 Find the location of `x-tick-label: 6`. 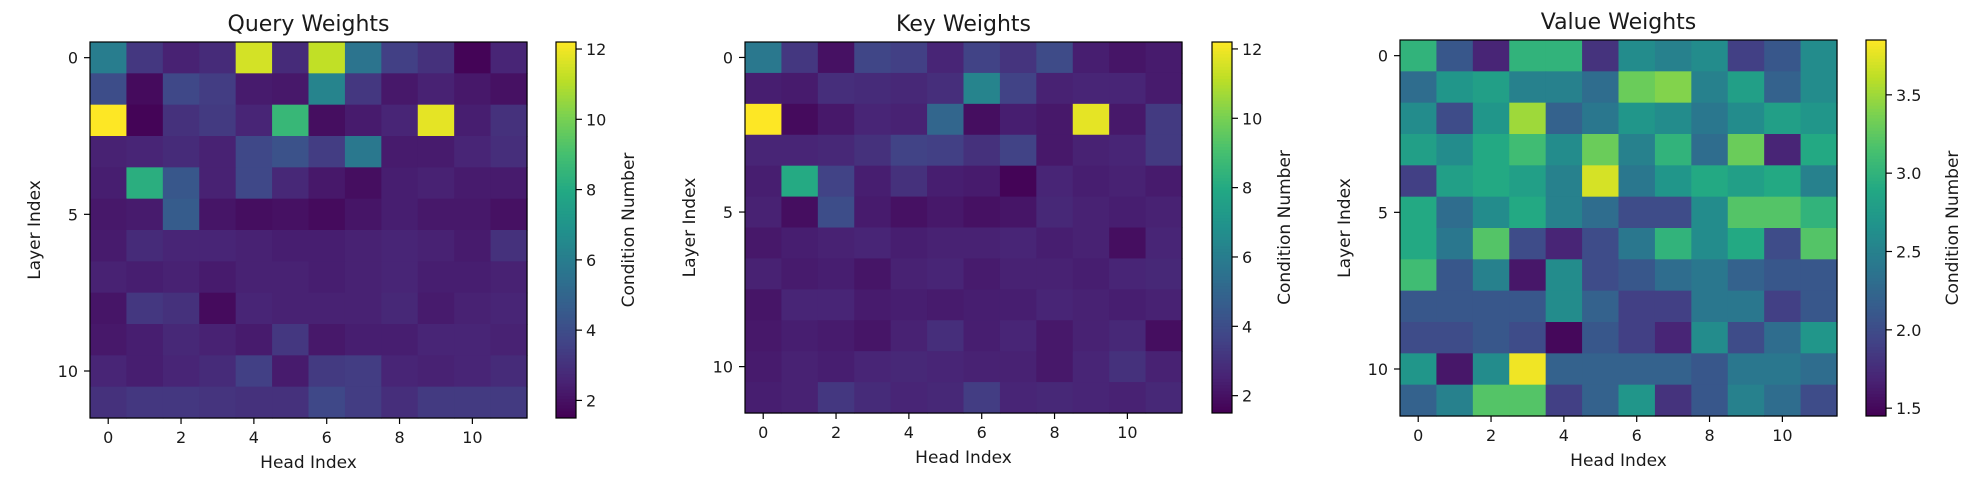

x-tick-label: 6 is located at coordinates (982, 432).